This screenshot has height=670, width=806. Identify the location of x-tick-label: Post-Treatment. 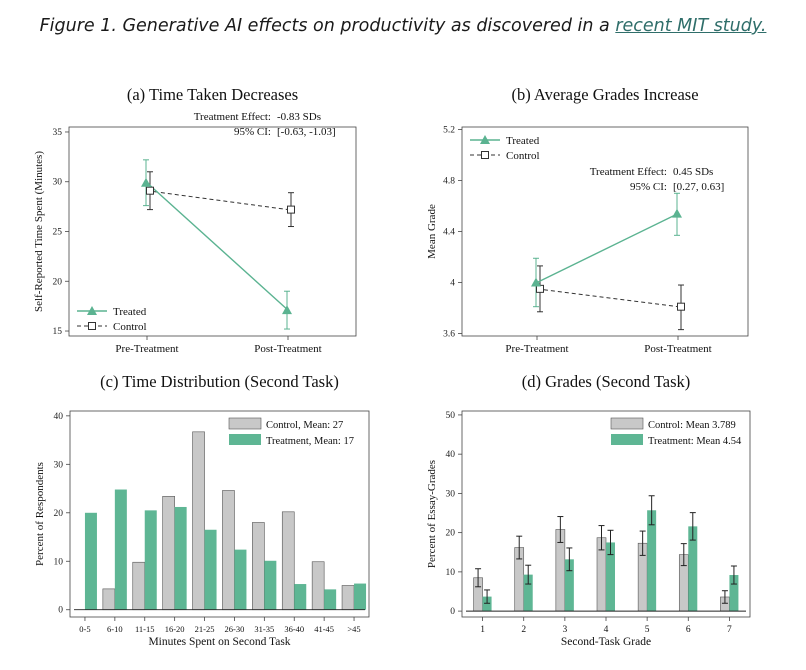
(287, 349).